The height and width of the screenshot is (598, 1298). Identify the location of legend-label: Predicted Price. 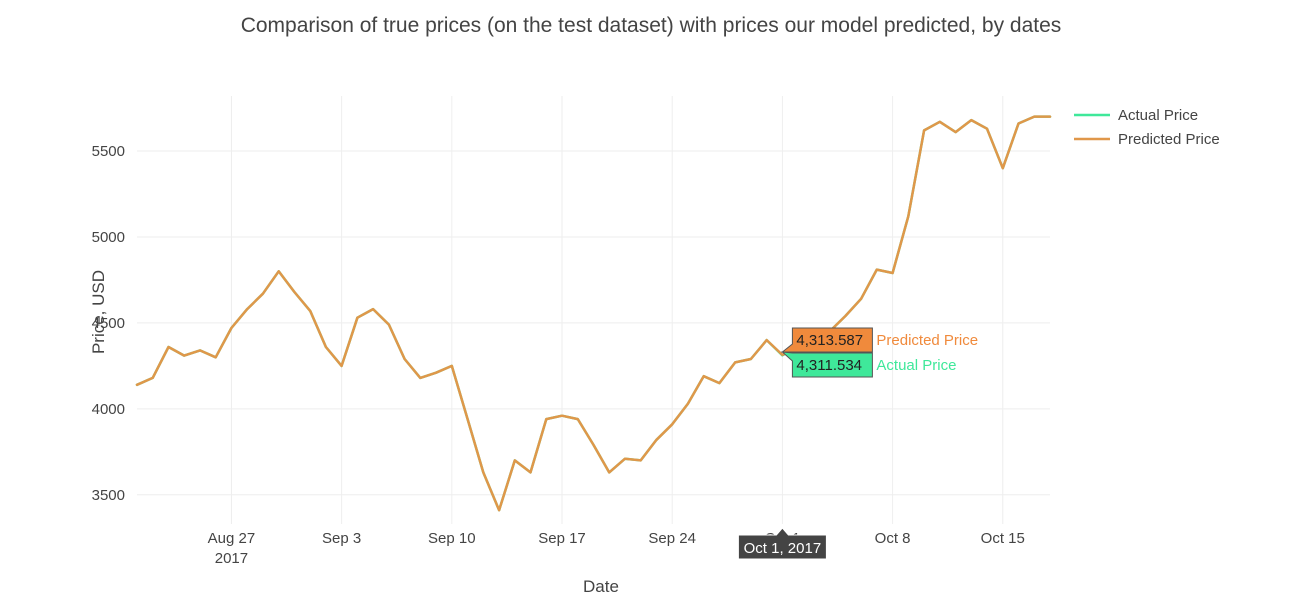
(1169, 139).